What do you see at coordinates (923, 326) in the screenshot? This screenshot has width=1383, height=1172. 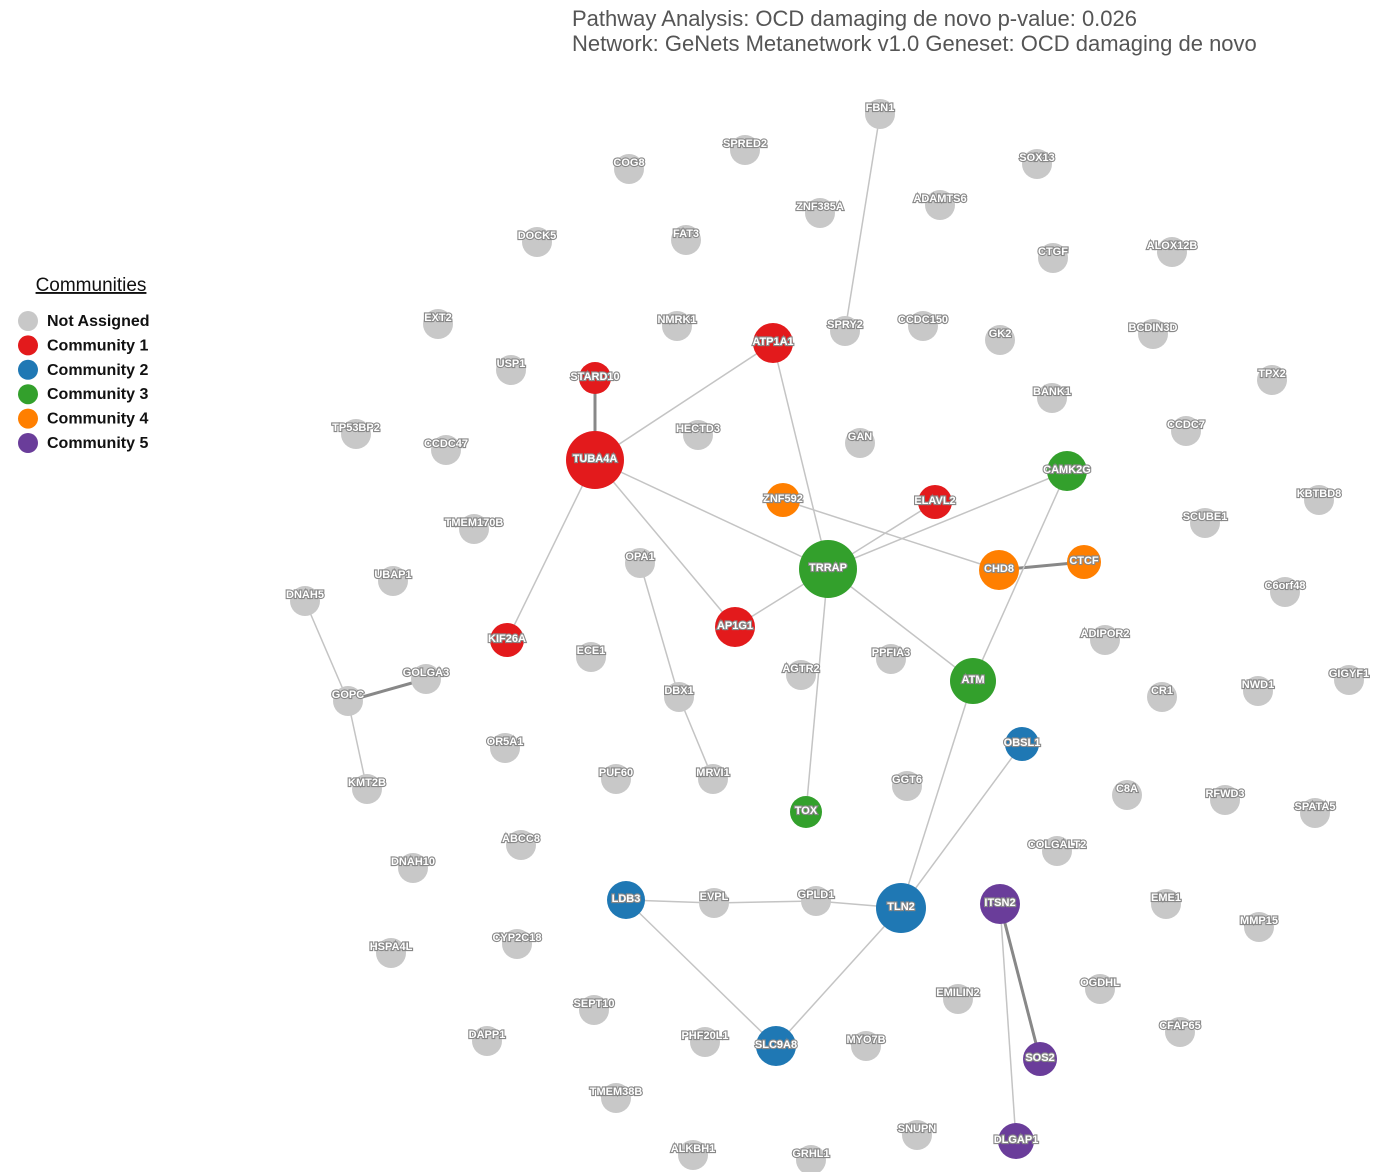 I see `node: CCDC150` at bounding box center [923, 326].